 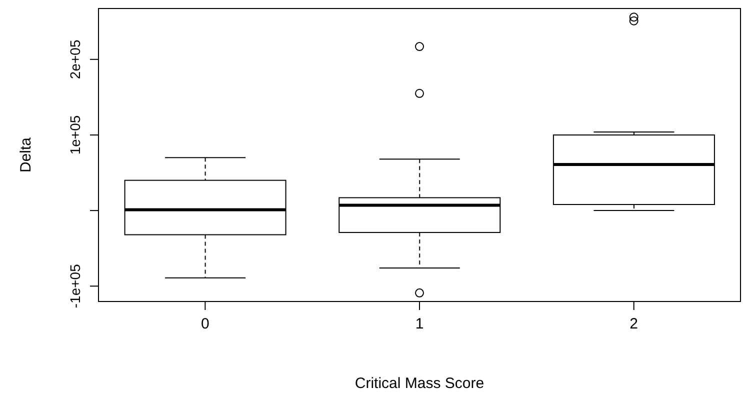 I want to click on x-tick-label: 2, so click(x=634, y=324).